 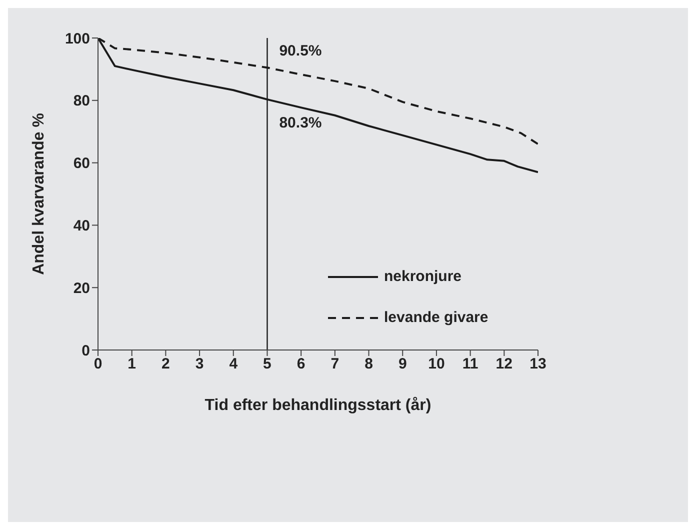 I want to click on x-tick-label: 11, so click(x=470, y=364).